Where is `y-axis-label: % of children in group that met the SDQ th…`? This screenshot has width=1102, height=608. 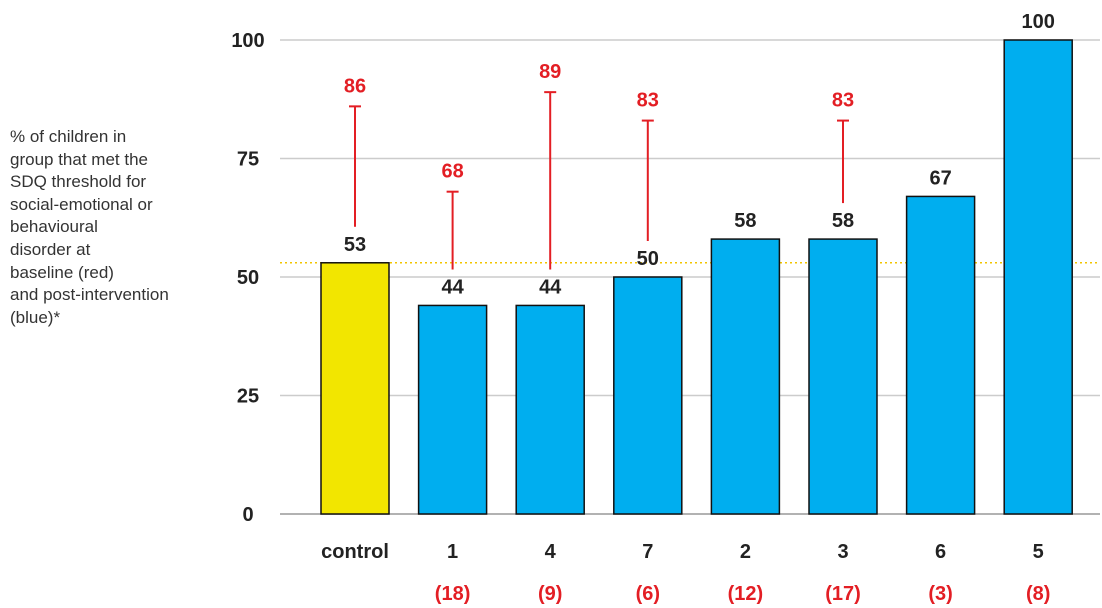 y-axis-label: % of children in group that met the SDQ th… is located at coordinates (110, 227).